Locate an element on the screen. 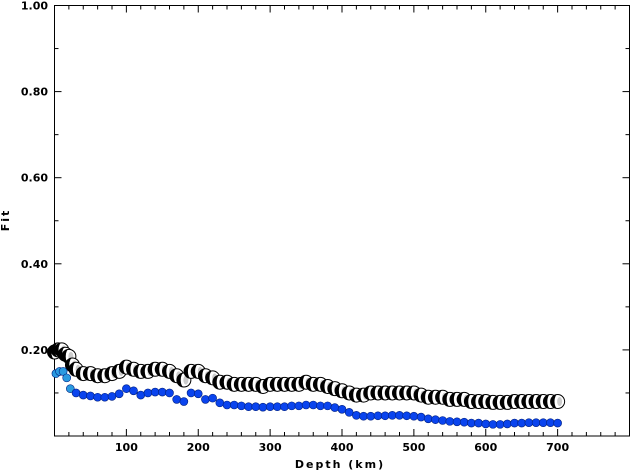 The image size is (631, 475). y-axis-label: Fit is located at coordinates (6, 220).